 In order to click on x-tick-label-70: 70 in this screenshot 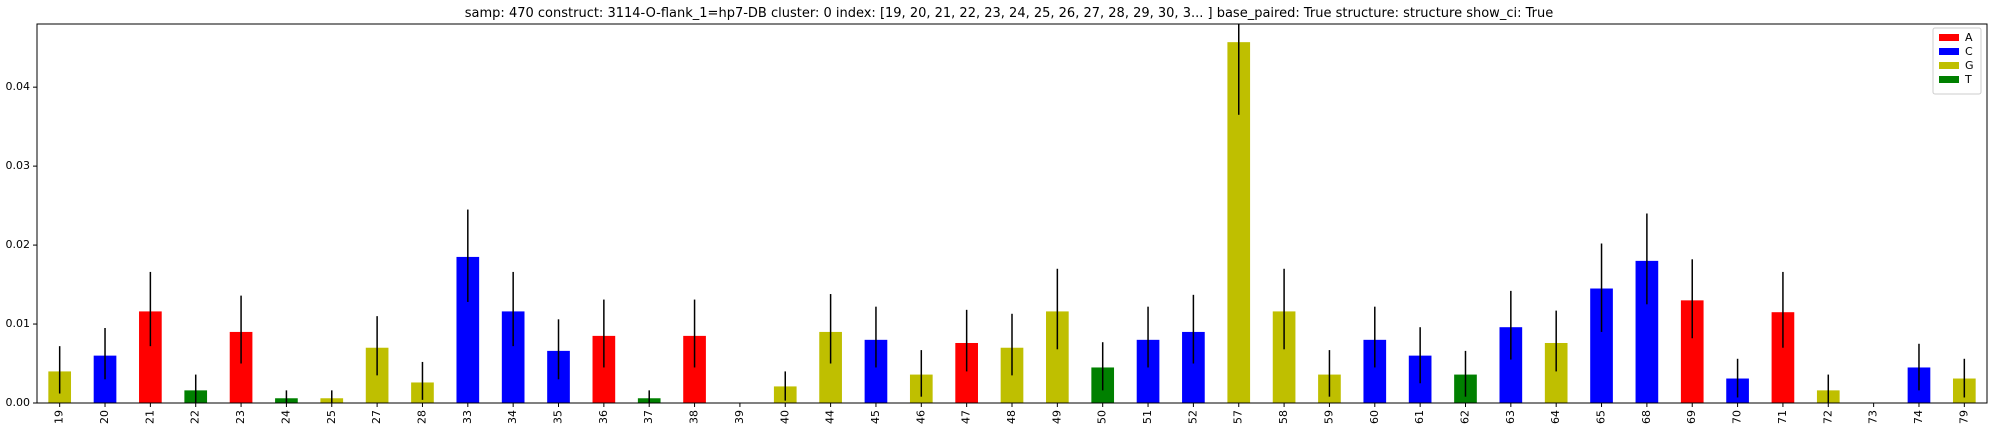, I will do `click(1737, 417)`.